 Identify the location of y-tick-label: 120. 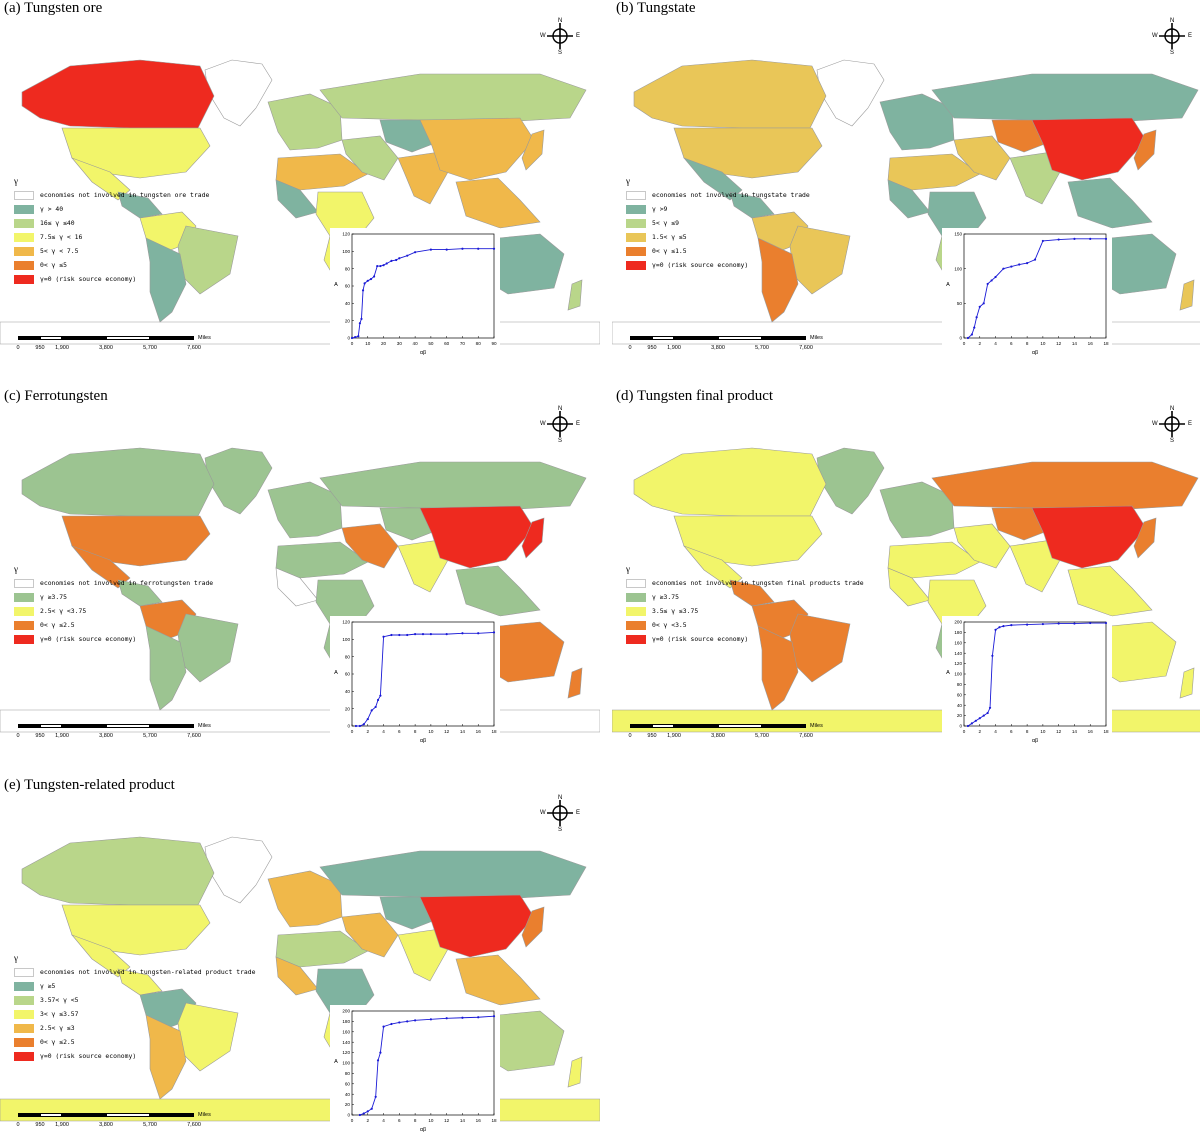
(958, 663).